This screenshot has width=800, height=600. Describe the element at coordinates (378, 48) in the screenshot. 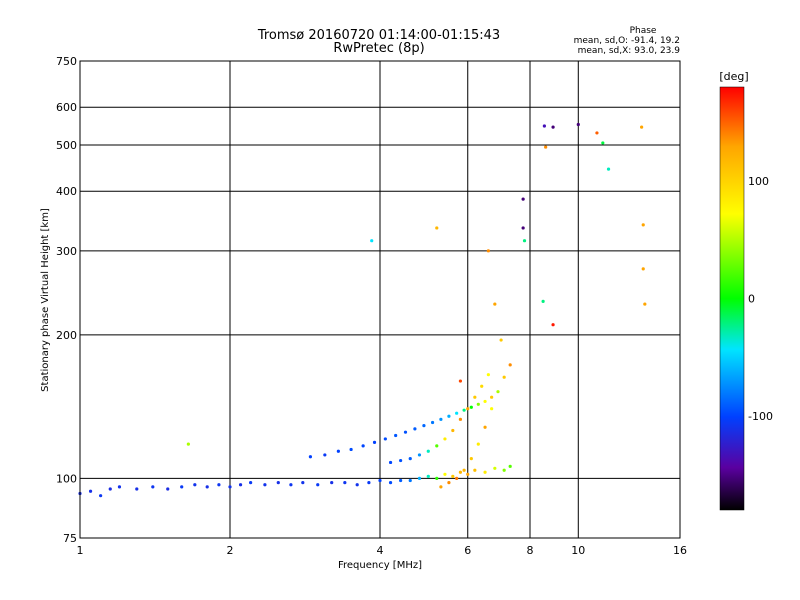

I see `chart-subtitle: RwPretec (8p)` at that location.